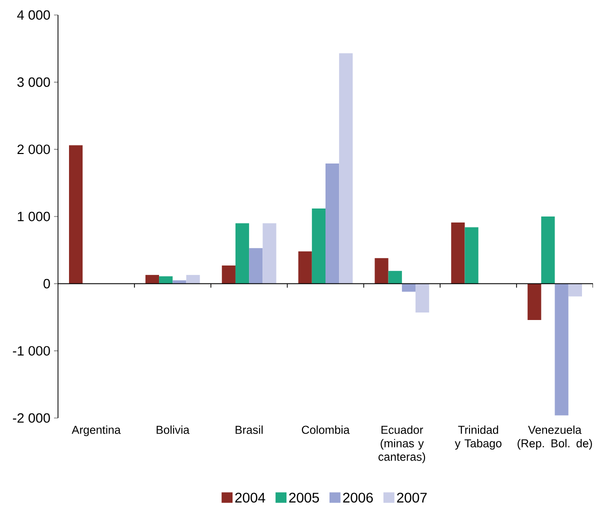  Describe the element at coordinates (47, 283) in the screenshot. I see `y-tick-label: 0` at that location.